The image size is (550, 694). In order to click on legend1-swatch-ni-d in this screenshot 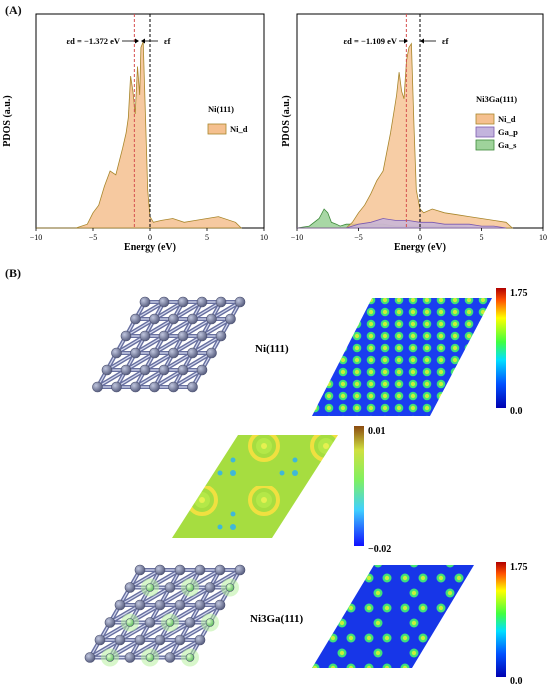, I will do `click(217, 129)`.